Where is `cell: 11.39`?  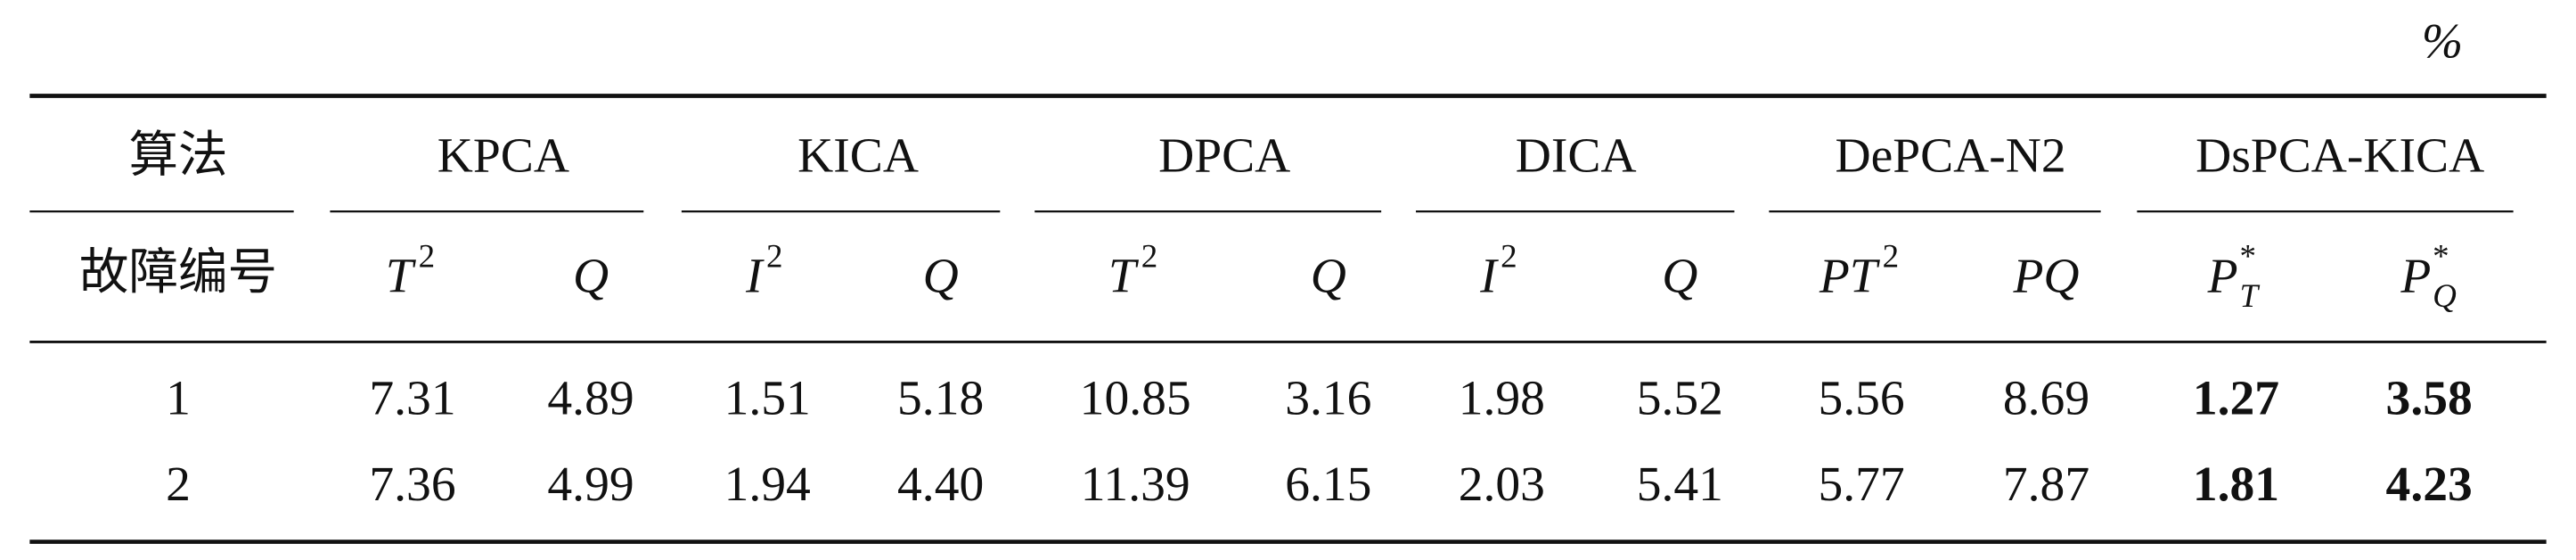
cell: 11.39 is located at coordinates (1135, 485).